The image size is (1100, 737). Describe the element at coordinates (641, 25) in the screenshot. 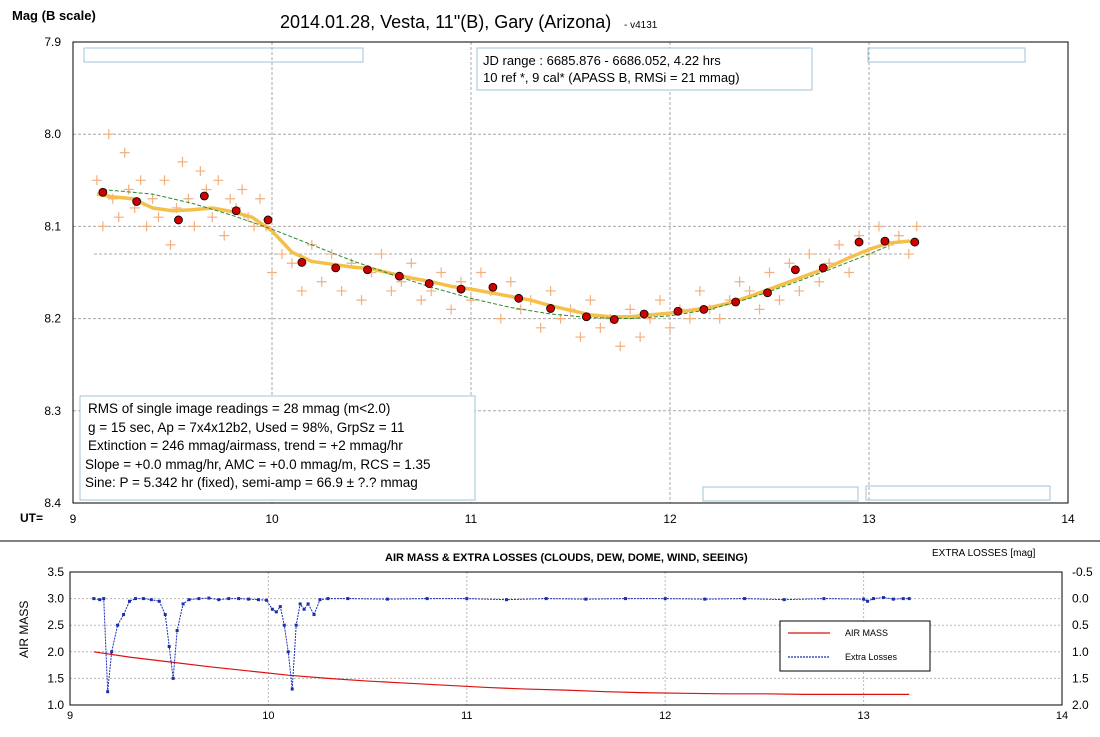

I see `main-chart-title-suffix: - v4131` at that location.